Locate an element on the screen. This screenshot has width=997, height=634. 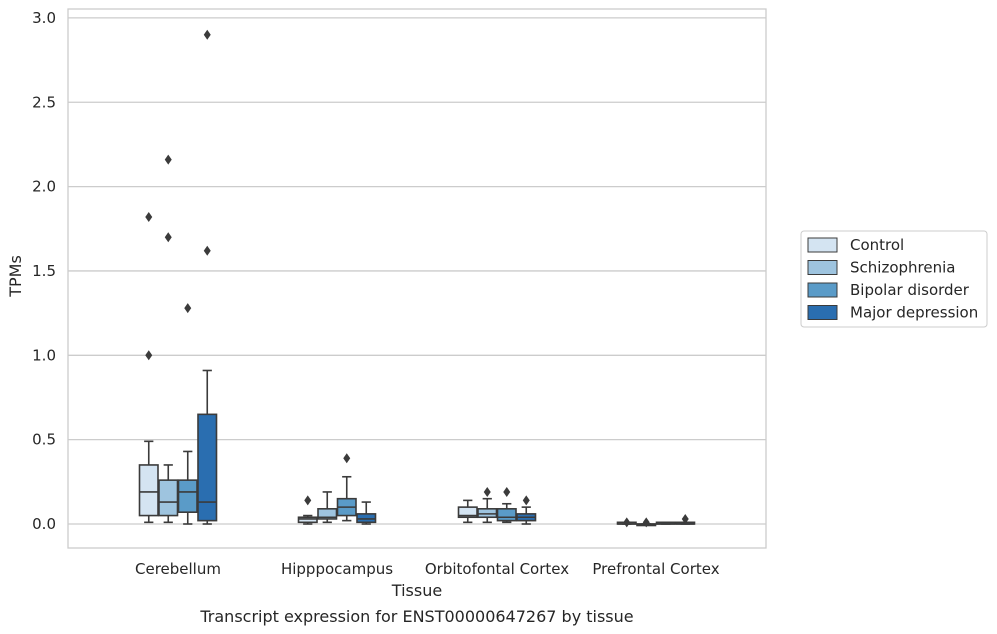
y-tick-label: 3.0 is located at coordinates (44, 18).